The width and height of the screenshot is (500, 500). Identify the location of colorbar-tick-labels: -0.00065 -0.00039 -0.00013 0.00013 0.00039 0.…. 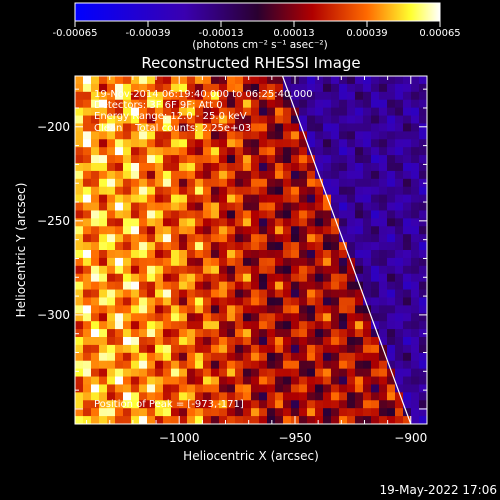
(257, 33).